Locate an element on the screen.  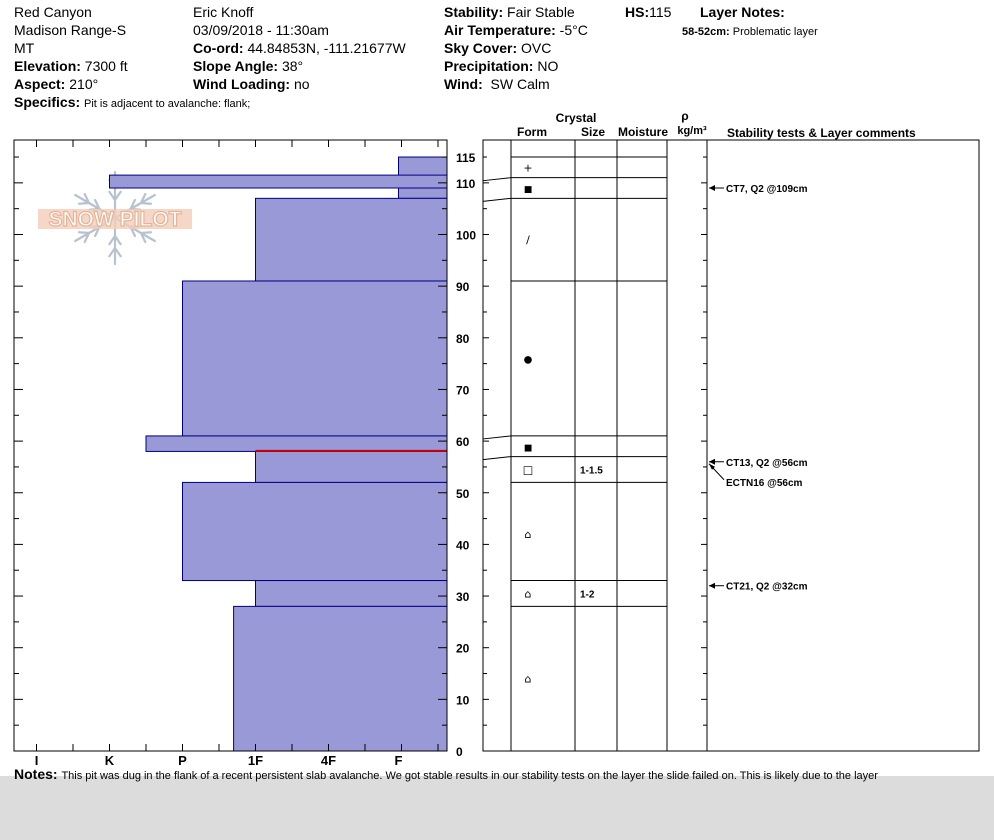
snowpilot-logo: SNOW PILOT is located at coordinates (115, 218).